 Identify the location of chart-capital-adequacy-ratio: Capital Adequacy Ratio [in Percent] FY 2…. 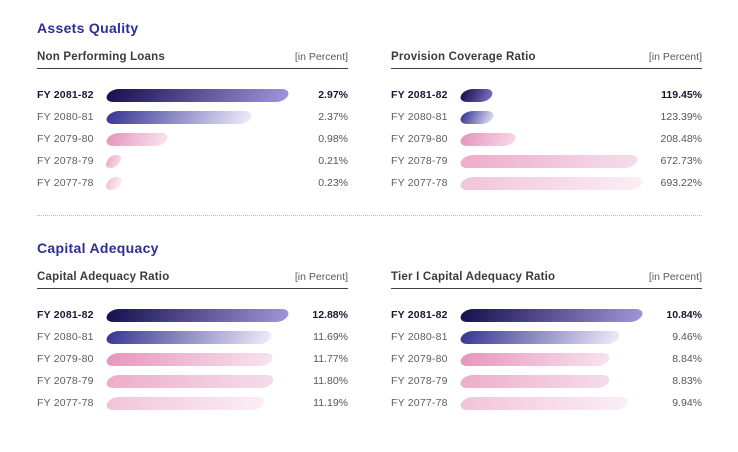
(192, 342).